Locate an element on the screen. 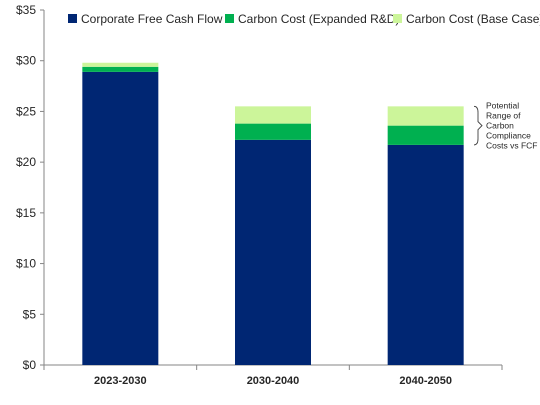 The image size is (540, 405). legend-label: Carbon Cost (Expanded R&D) is located at coordinates (318, 19).